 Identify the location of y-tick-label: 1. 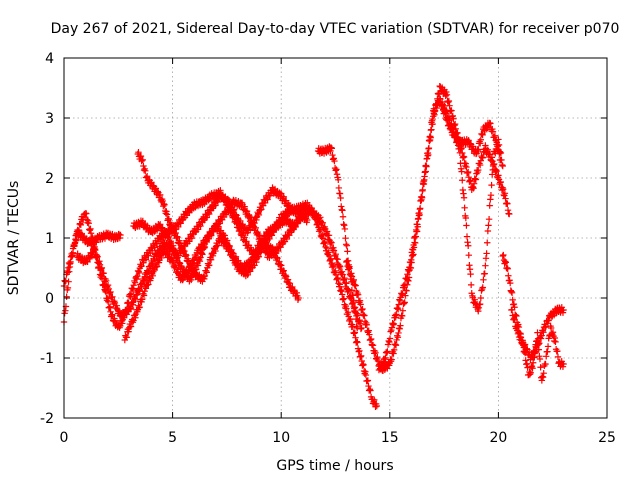
(49, 239).